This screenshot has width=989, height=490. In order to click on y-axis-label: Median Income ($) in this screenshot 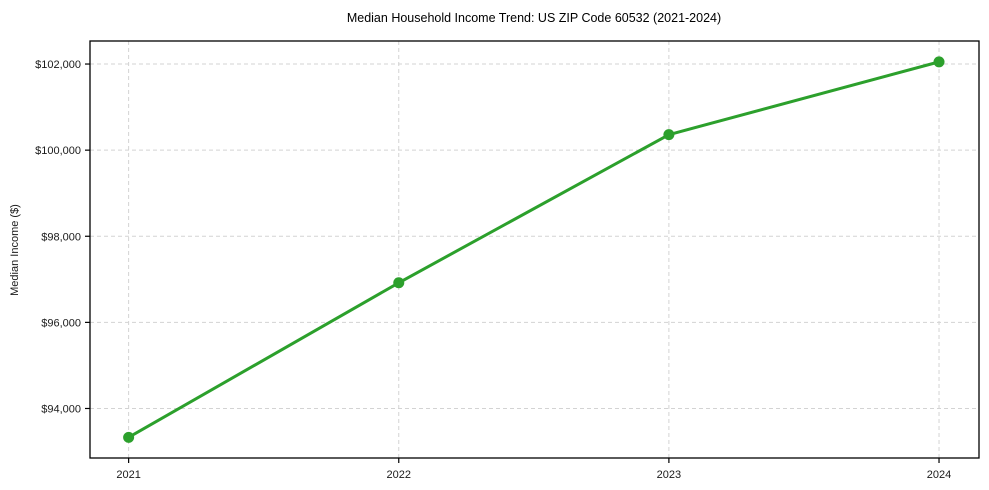, I will do `click(15, 250)`.